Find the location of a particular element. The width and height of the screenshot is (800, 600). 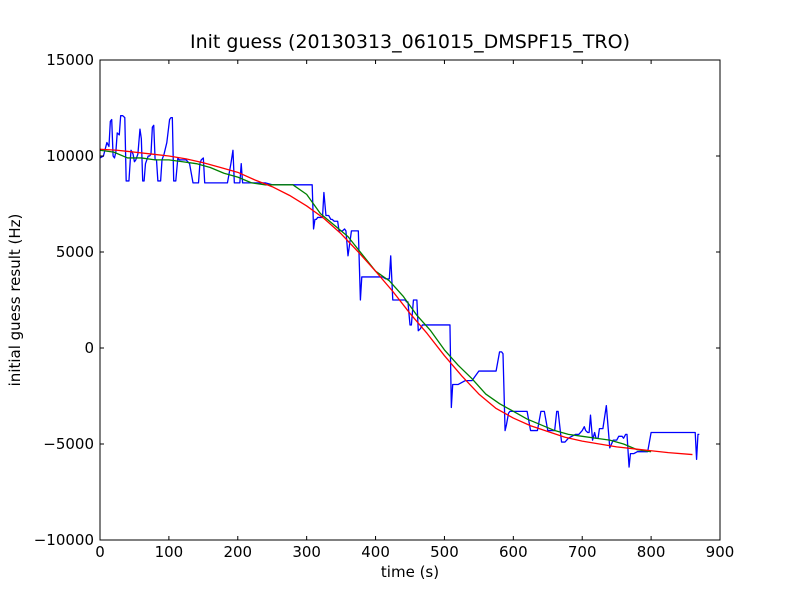

x-tick-label: 400 is located at coordinates (375, 552).